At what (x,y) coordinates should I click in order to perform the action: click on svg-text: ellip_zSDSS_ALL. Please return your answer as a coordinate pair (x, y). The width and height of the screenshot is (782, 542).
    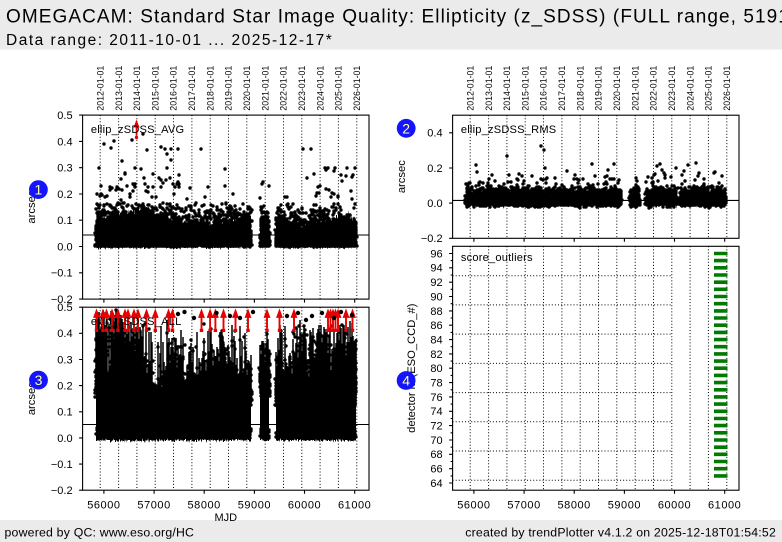
    Looking at the image, I should click on (136, 322).